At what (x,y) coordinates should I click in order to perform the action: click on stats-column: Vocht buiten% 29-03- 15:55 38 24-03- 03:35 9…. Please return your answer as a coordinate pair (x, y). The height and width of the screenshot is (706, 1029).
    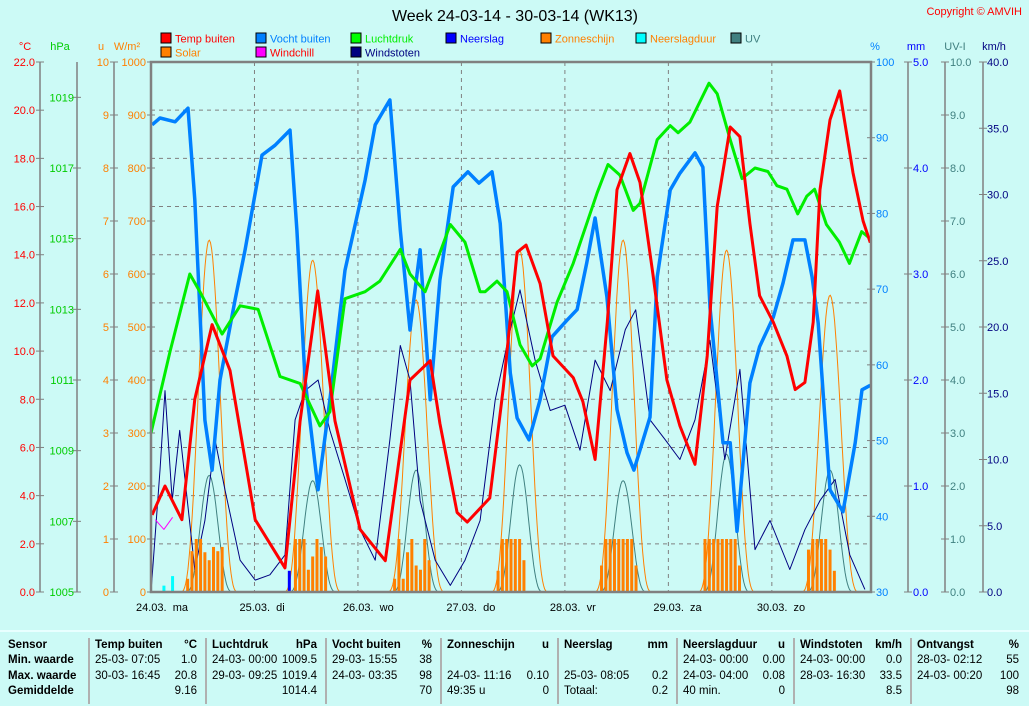
    Looking at the image, I should click on (380, 671).